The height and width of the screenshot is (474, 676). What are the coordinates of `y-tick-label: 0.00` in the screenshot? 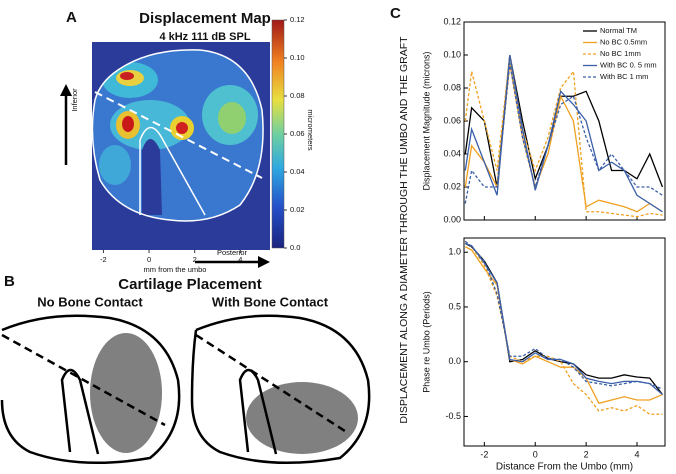 It's located at (452, 219).